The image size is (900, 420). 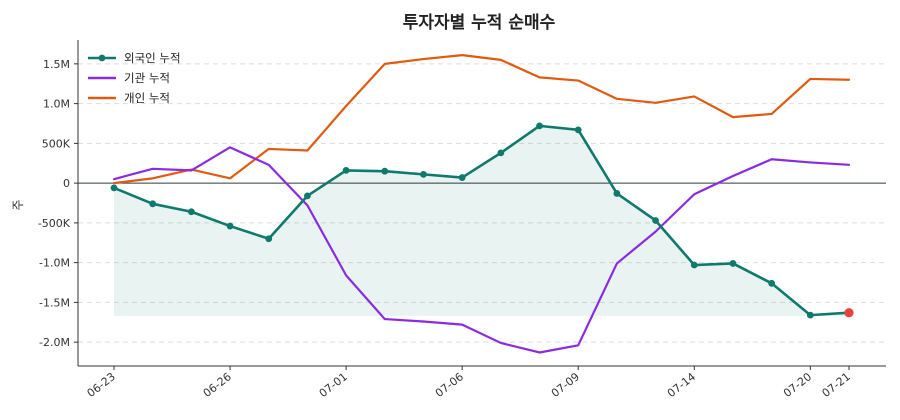 What do you see at coordinates (54, 263) in the screenshot?
I see `y-tick-label-5: -1.0M` at bounding box center [54, 263].